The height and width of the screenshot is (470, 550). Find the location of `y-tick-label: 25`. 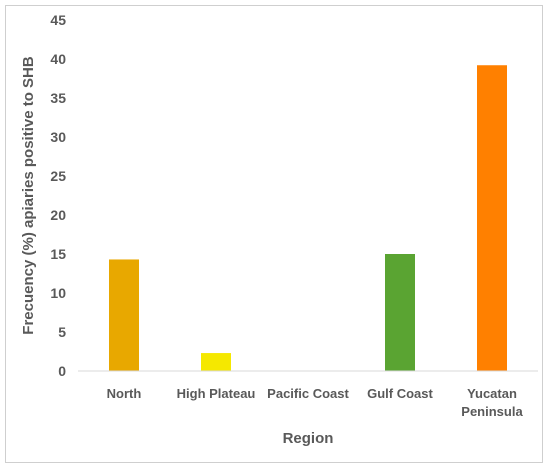

y-tick-label: 25 is located at coordinates (58, 176).